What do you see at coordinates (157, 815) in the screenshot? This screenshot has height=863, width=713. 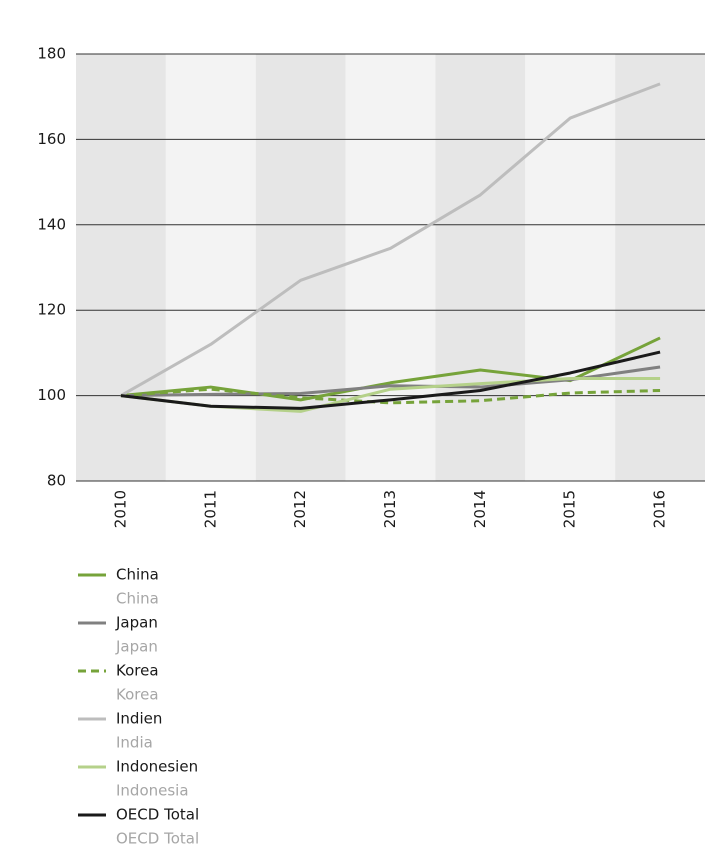 I see `legend-label: OECD Total` at bounding box center [157, 815].